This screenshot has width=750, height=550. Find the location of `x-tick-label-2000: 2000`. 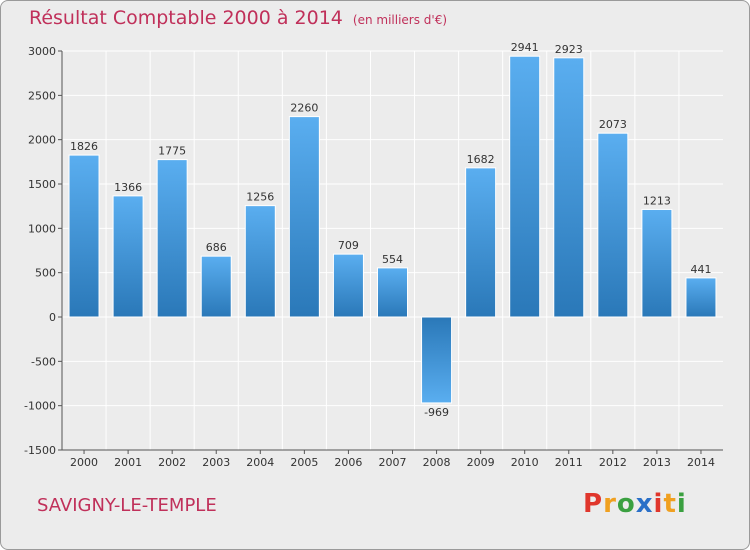

x-tick-label-2000: 2000 is located at coordinates (84, 462).